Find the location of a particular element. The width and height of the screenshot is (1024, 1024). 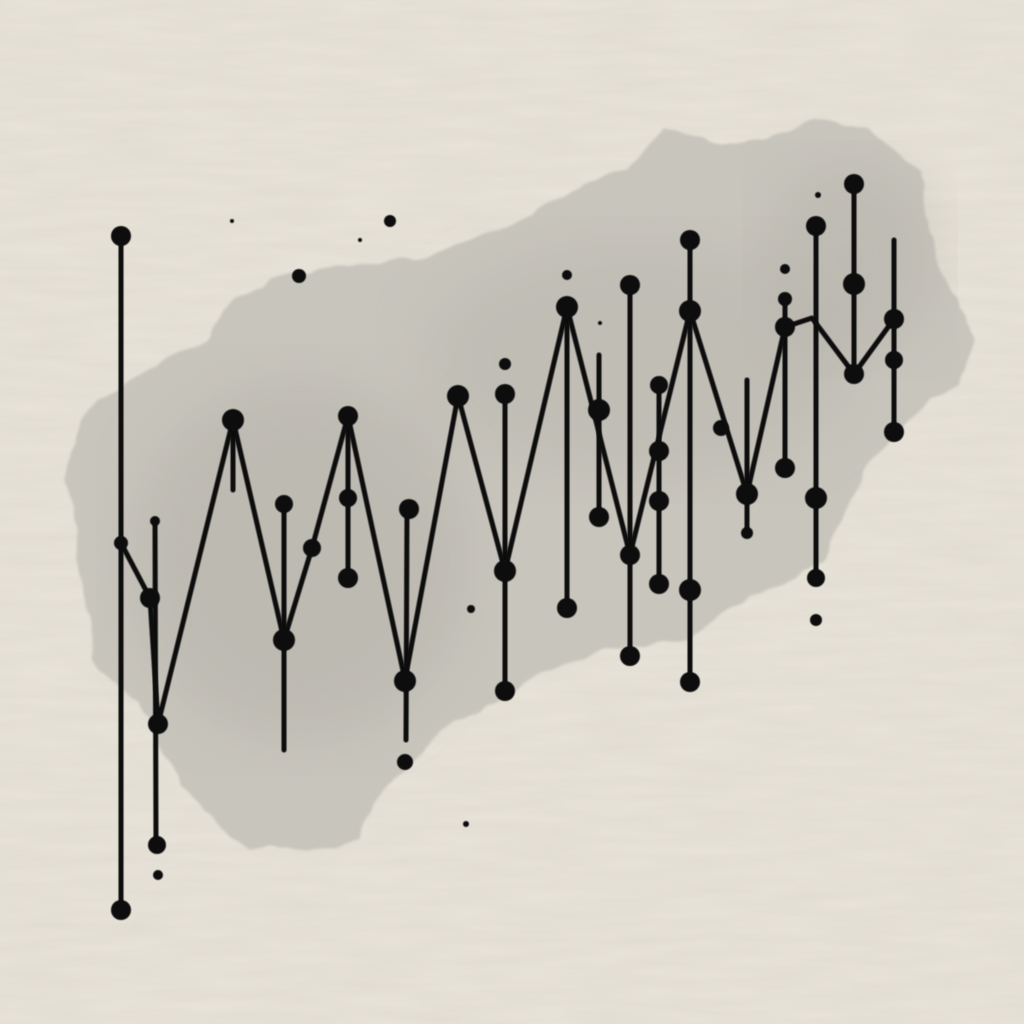

ink-stem is located at coordinates (406, 625).